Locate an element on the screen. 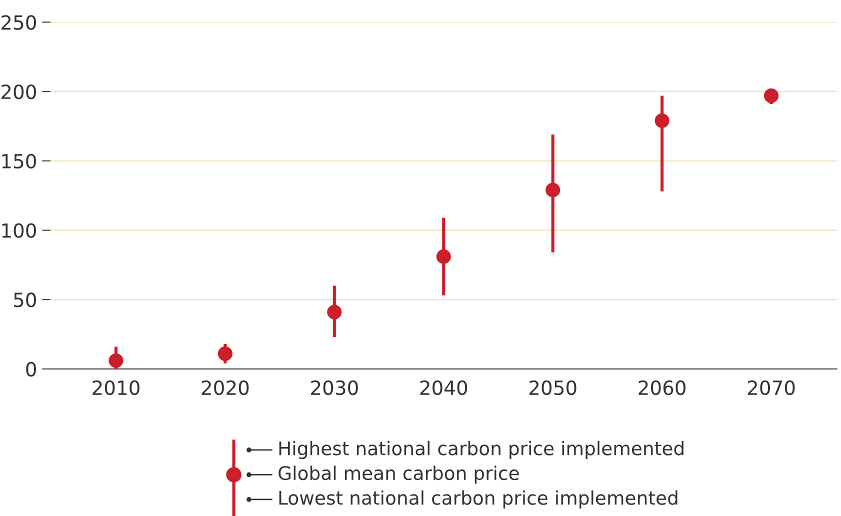  x-tick-label: 2030 is located at coordinates (334, 388).